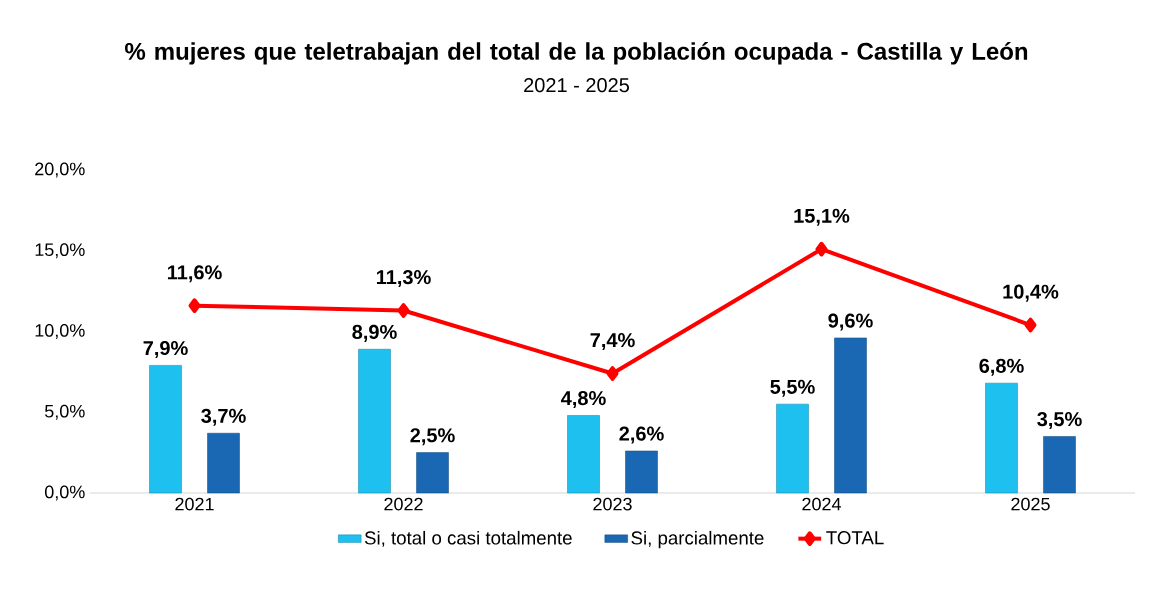 This screenshot has width=1153, height=603. What do you see at coordinates (1001, 367) in the screenshot?
I see `data-label: 6,8%` at bounding box center [1001, 367].